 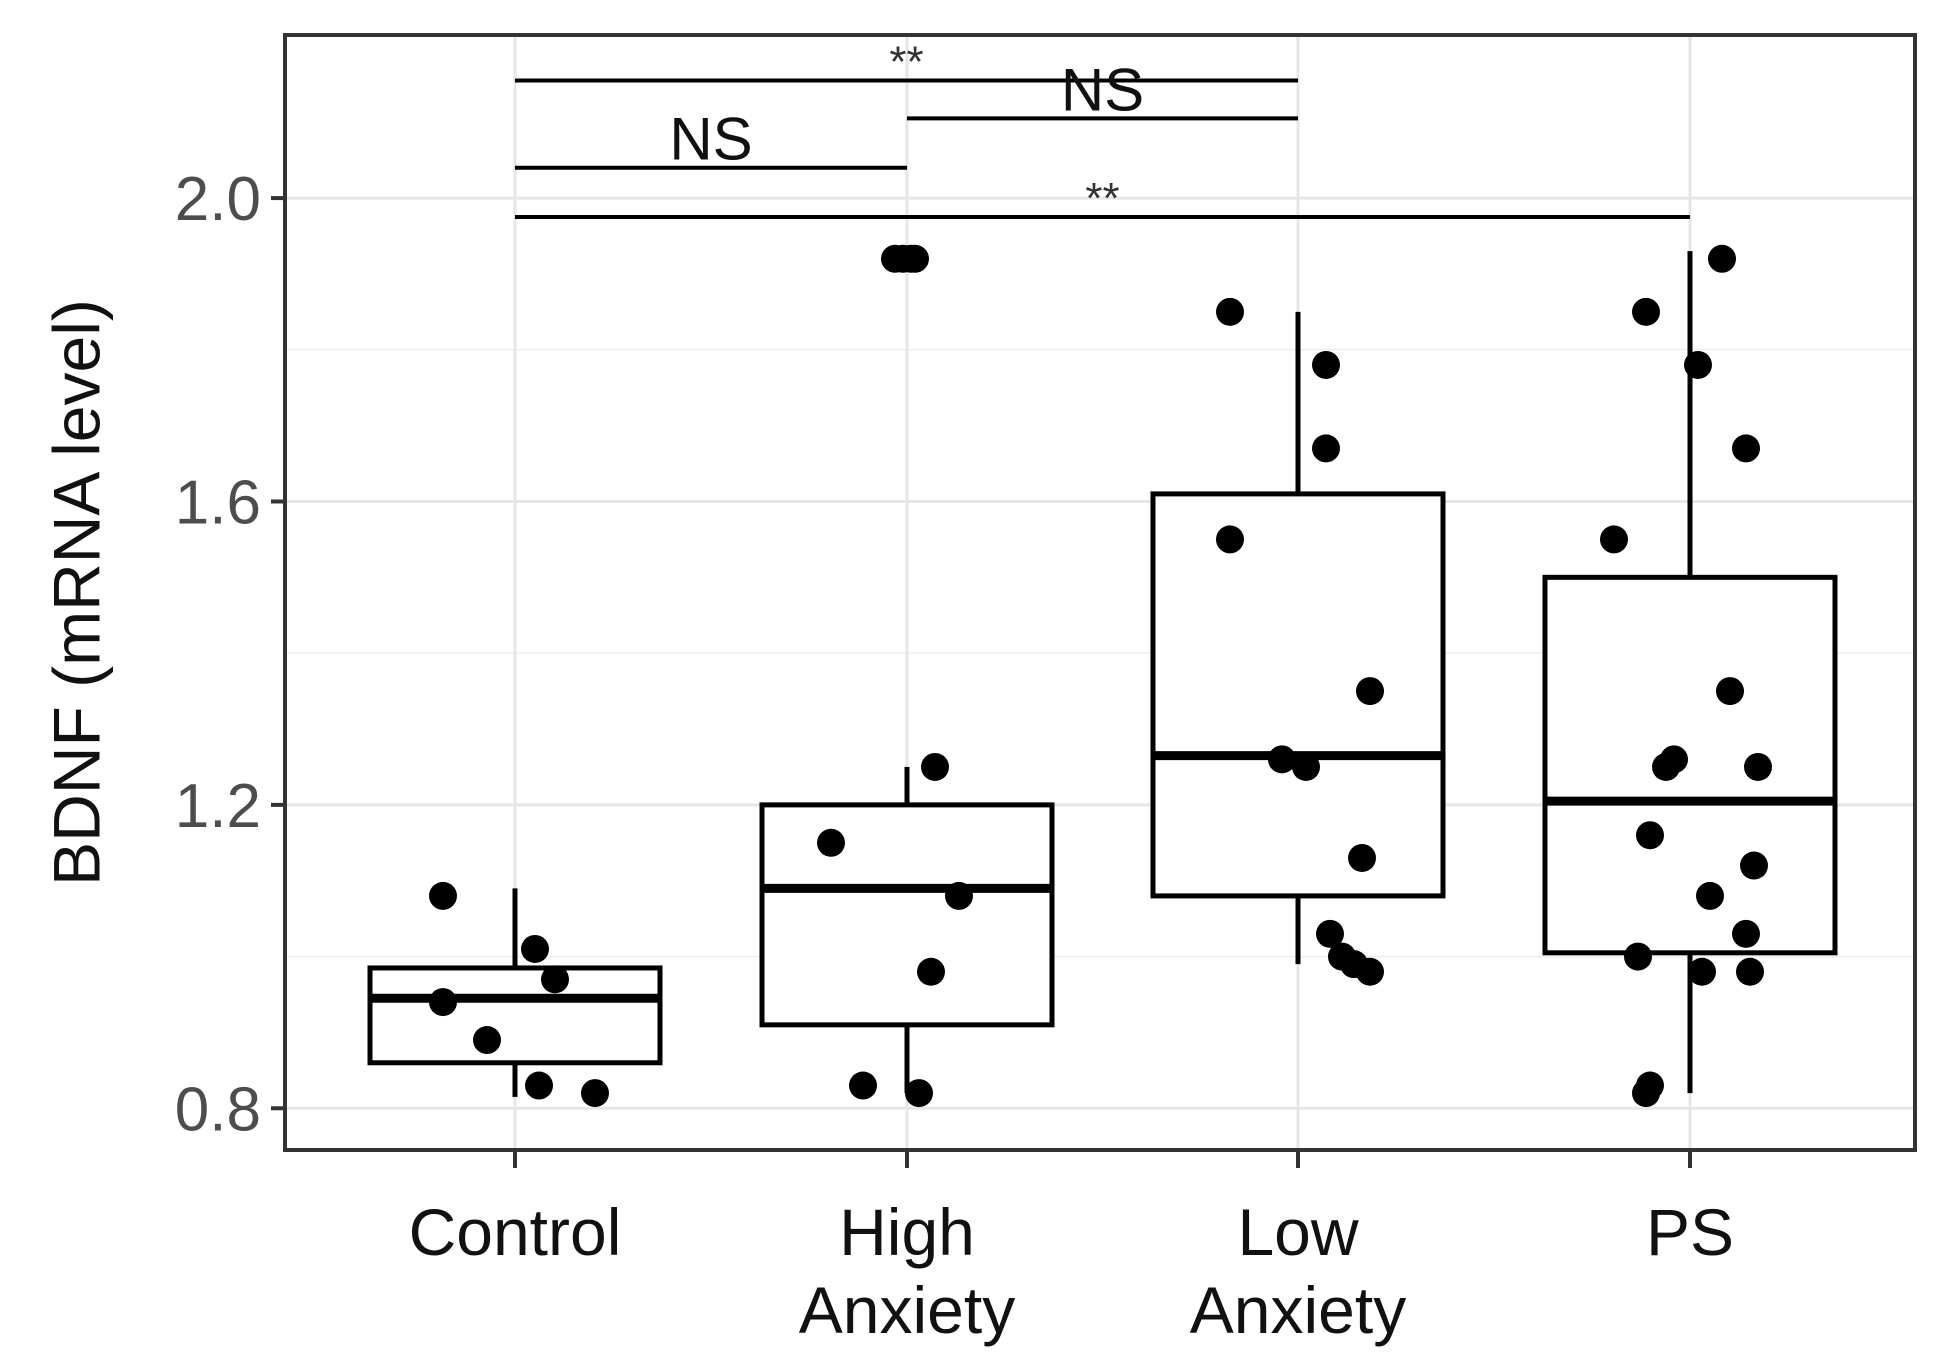 I want to click on y-tick-label: 0.8, so click(x=218, y=1109).